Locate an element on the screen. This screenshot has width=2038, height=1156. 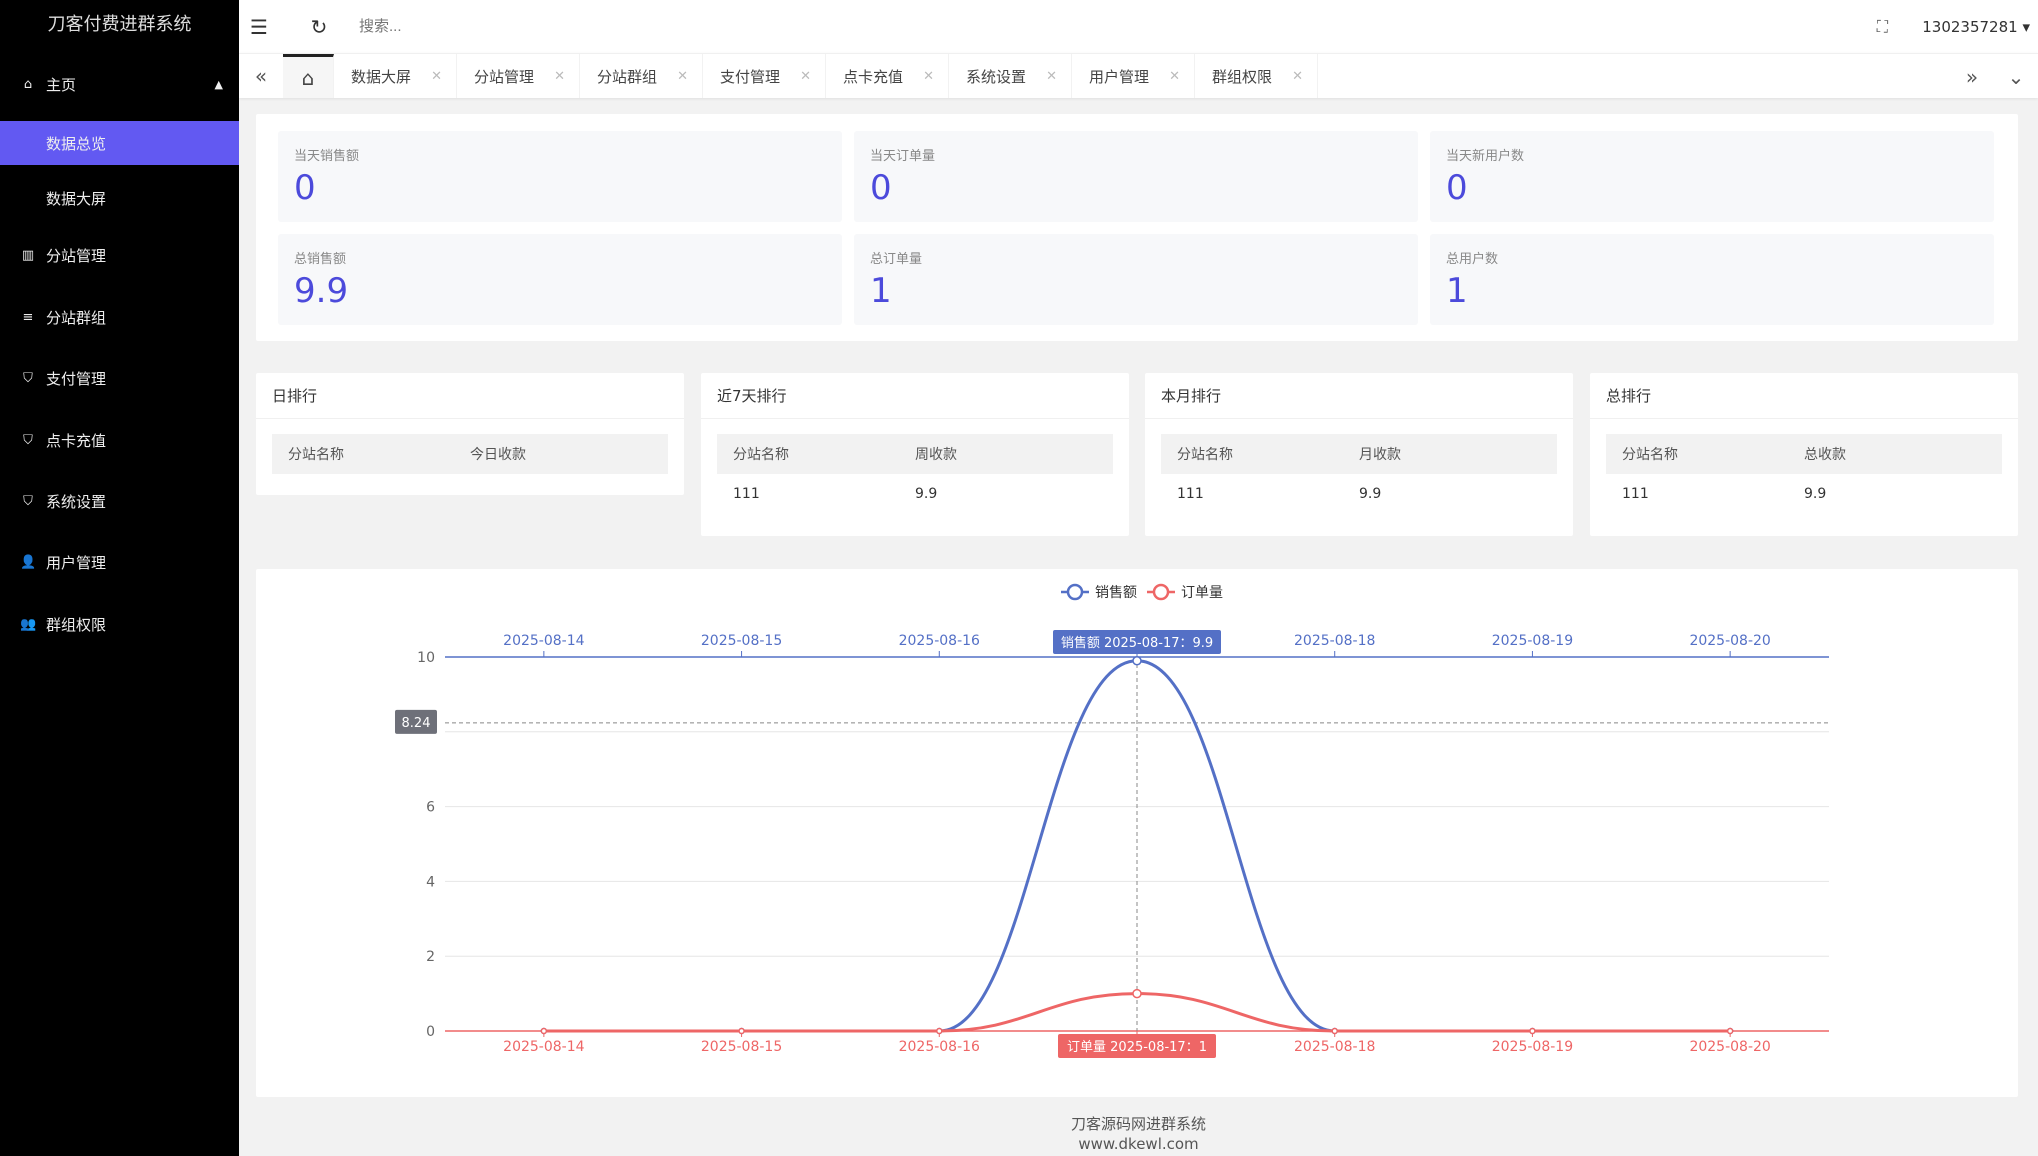
sidebar-item-2: 数据大屏 is located at coordinates (119, 198).